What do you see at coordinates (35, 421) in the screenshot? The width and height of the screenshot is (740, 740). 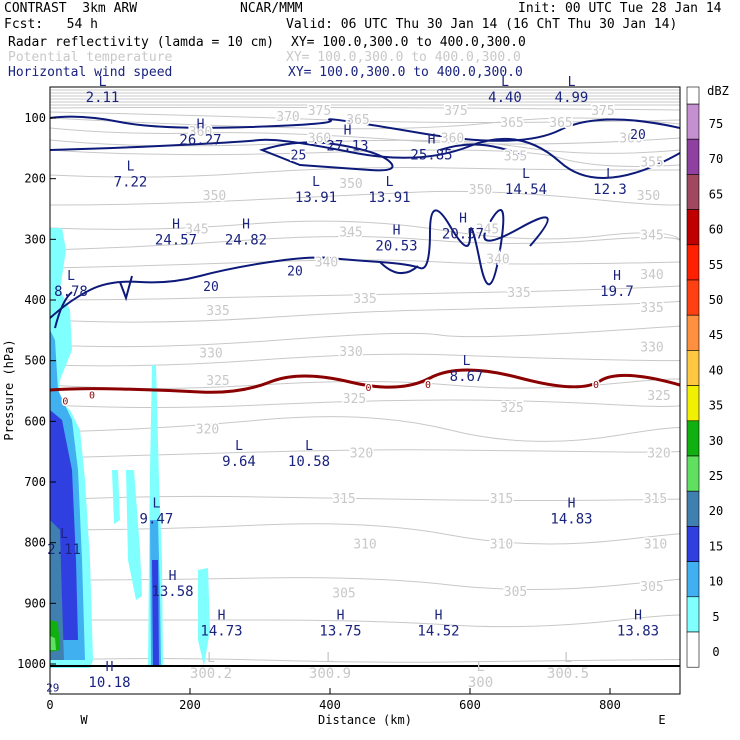 I see `y-tick-label: 600` at bounding box center [35, 421].